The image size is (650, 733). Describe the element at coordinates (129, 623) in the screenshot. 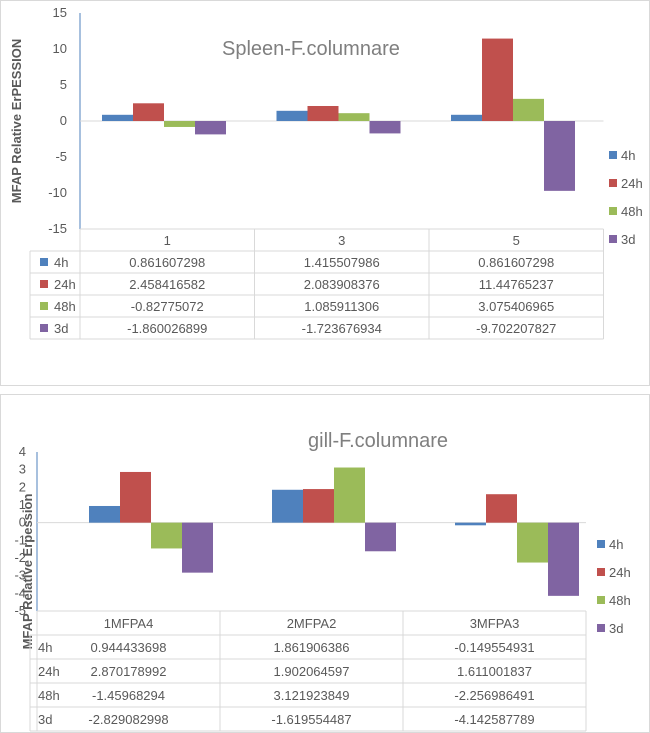

I see `category-label: 1MFPA4` at that location.